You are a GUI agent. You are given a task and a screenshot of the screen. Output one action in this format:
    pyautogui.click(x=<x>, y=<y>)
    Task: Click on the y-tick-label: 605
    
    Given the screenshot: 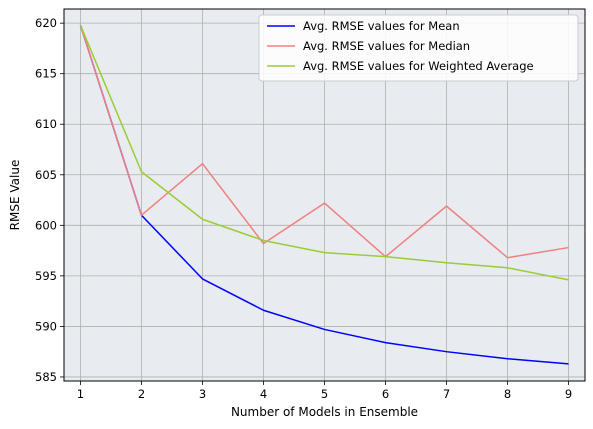 What is the action you would take?
    pyautogui.click(x=46, y=175)
    